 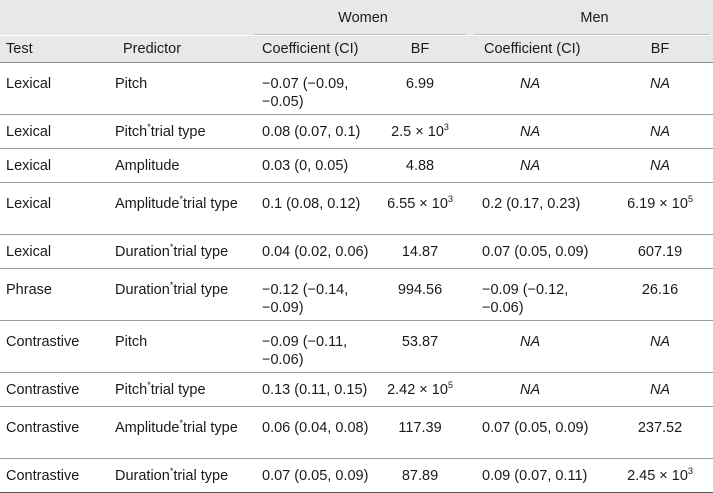 What do you see at coordinates (660, 49) in the screenshot?
I see `men-bf-header: BF` at bounding box center [660, 49].